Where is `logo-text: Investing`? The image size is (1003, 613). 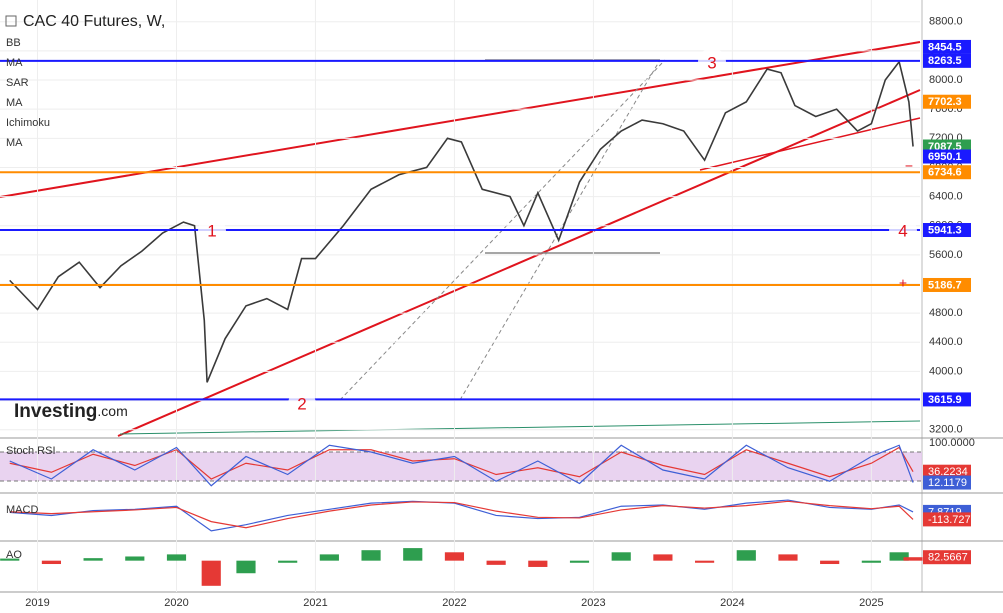 logo-text: Investing is located at coordinates (55, 411).